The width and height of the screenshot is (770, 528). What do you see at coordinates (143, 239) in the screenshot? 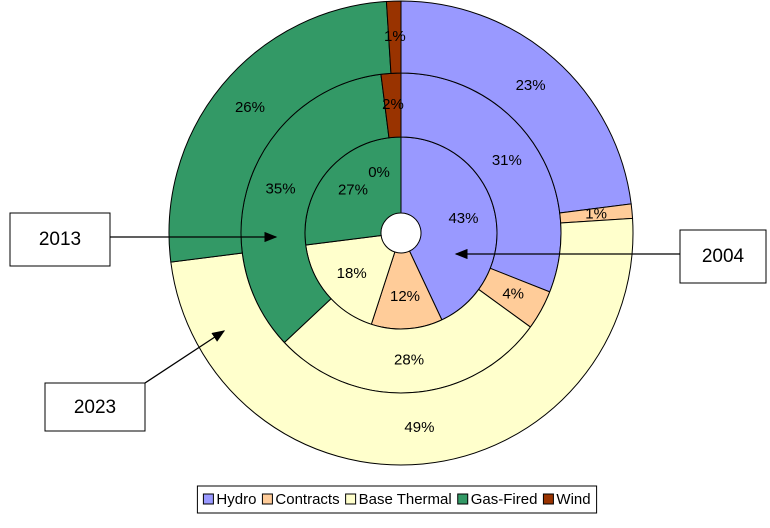
I see `annotation-2013: 2013` at bounding box center [143, 239].